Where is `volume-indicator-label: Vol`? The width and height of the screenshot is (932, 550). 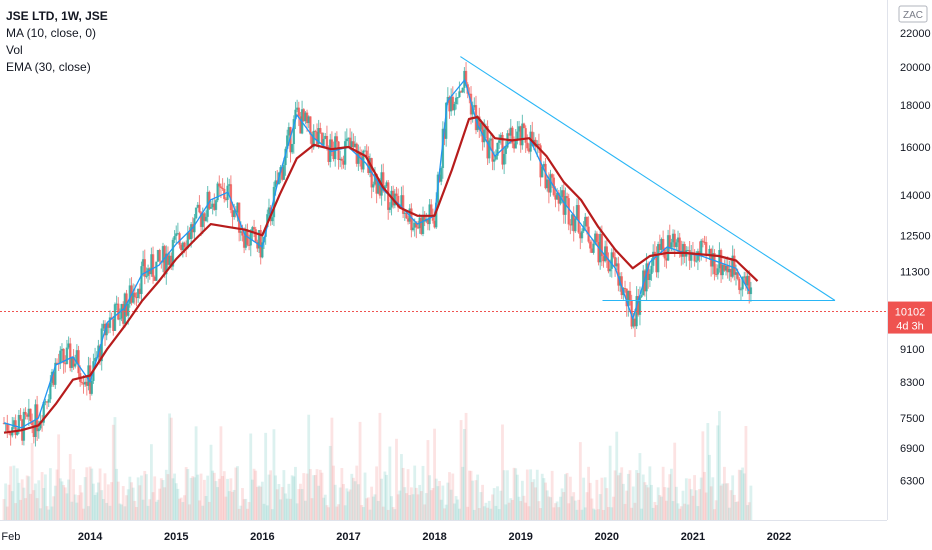 volume-indicator-label: Vol is located at coordinates (14, 50).